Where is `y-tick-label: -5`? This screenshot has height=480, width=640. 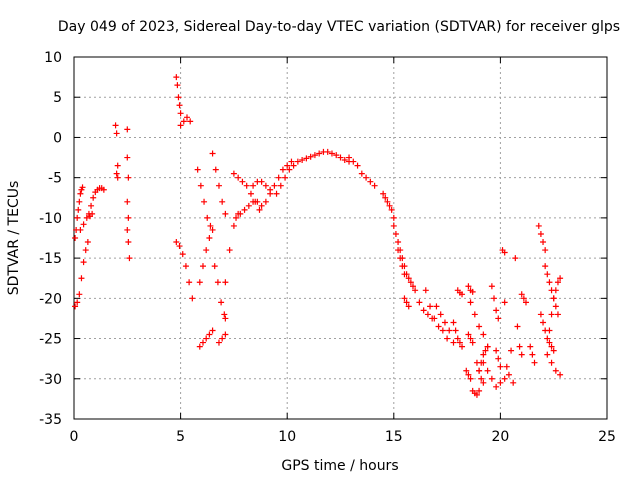
y-tick-label: -5 is located at coordinates (55, 179).